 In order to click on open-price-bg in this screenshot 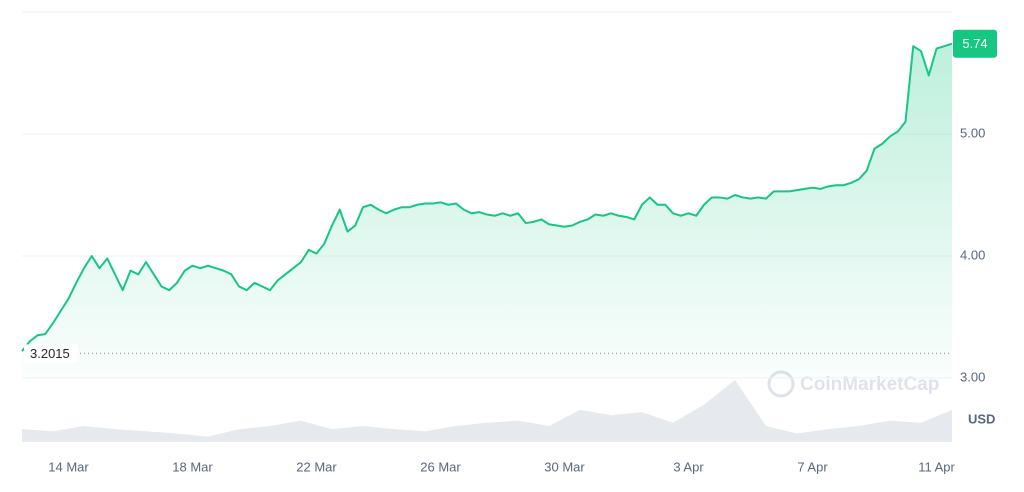, I will do `click(51, 353)`.